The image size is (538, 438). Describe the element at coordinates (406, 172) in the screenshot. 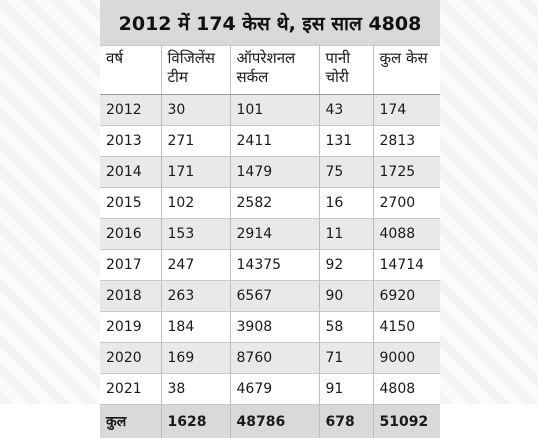

I see `table-cell: 1725` at that location.